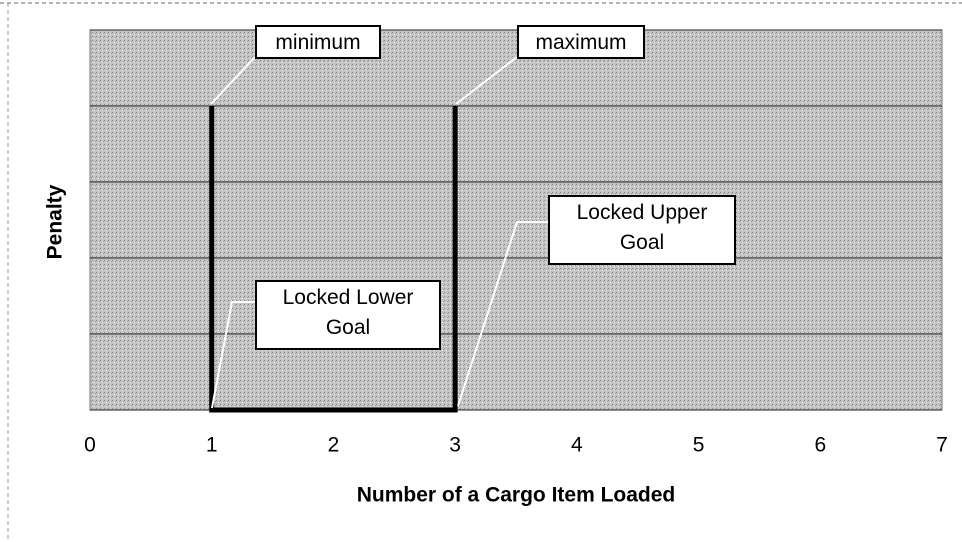  Describe the element at coordinates (55, 221) in the screenshot. I see `y-axis-label: Penalty` at that location.